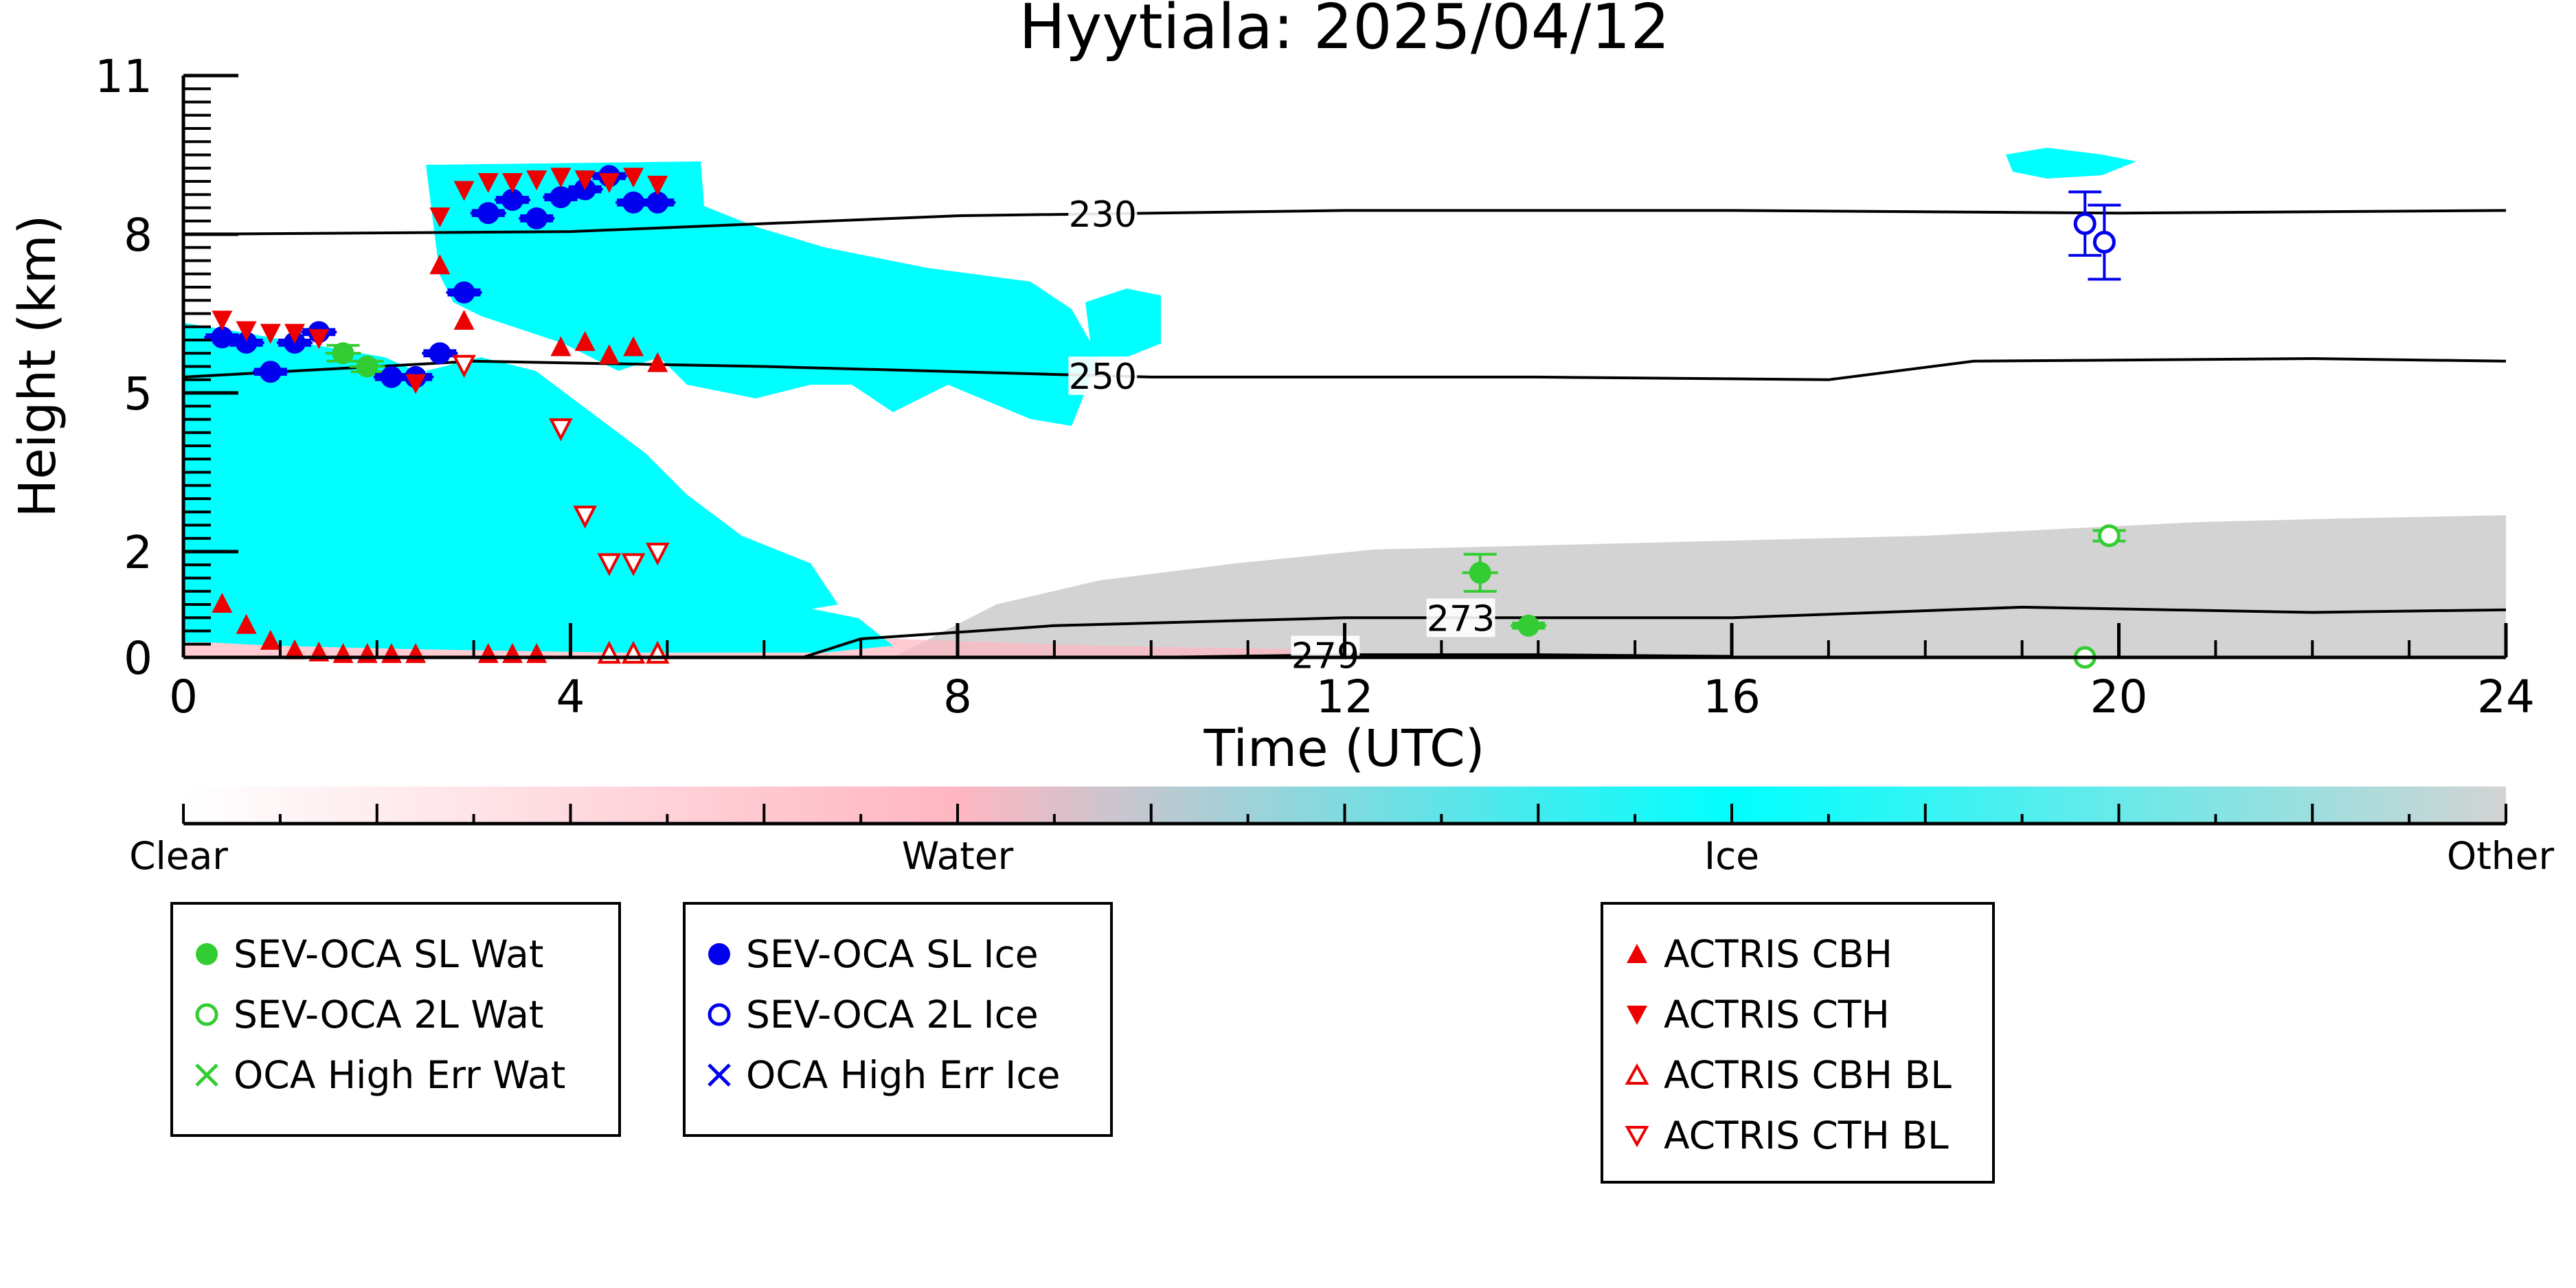 The image size is (2576, 1288). I want to click on x-axis-label: Time (UTC), so click(1343, 748).